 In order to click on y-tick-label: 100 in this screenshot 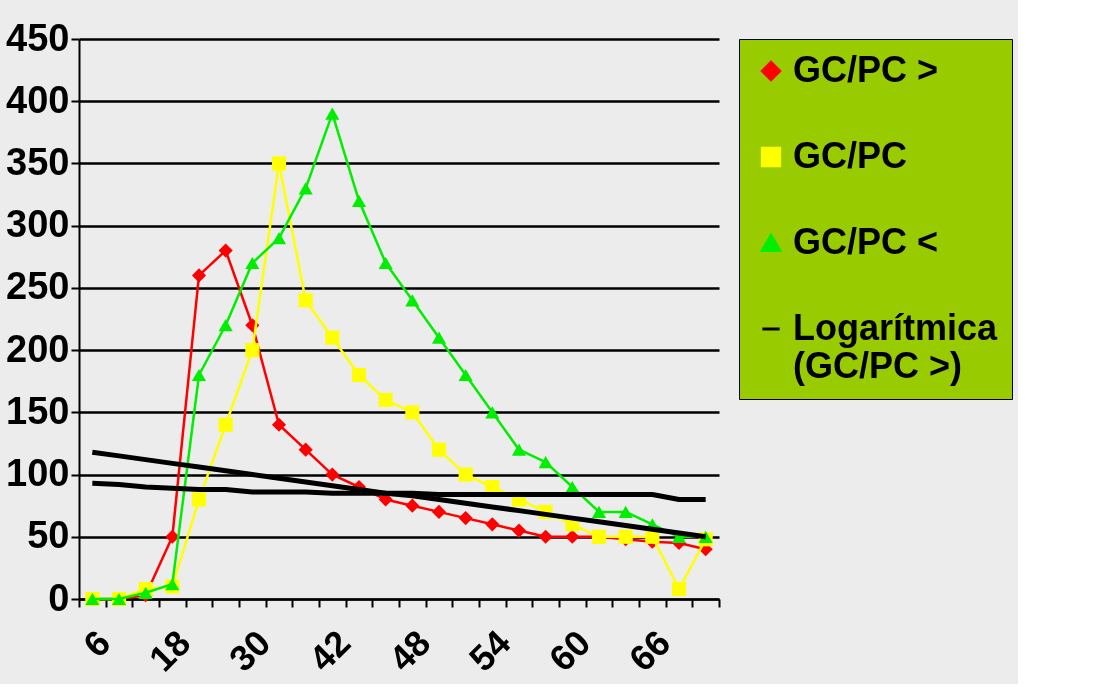, I will do `click(38, 473)`.